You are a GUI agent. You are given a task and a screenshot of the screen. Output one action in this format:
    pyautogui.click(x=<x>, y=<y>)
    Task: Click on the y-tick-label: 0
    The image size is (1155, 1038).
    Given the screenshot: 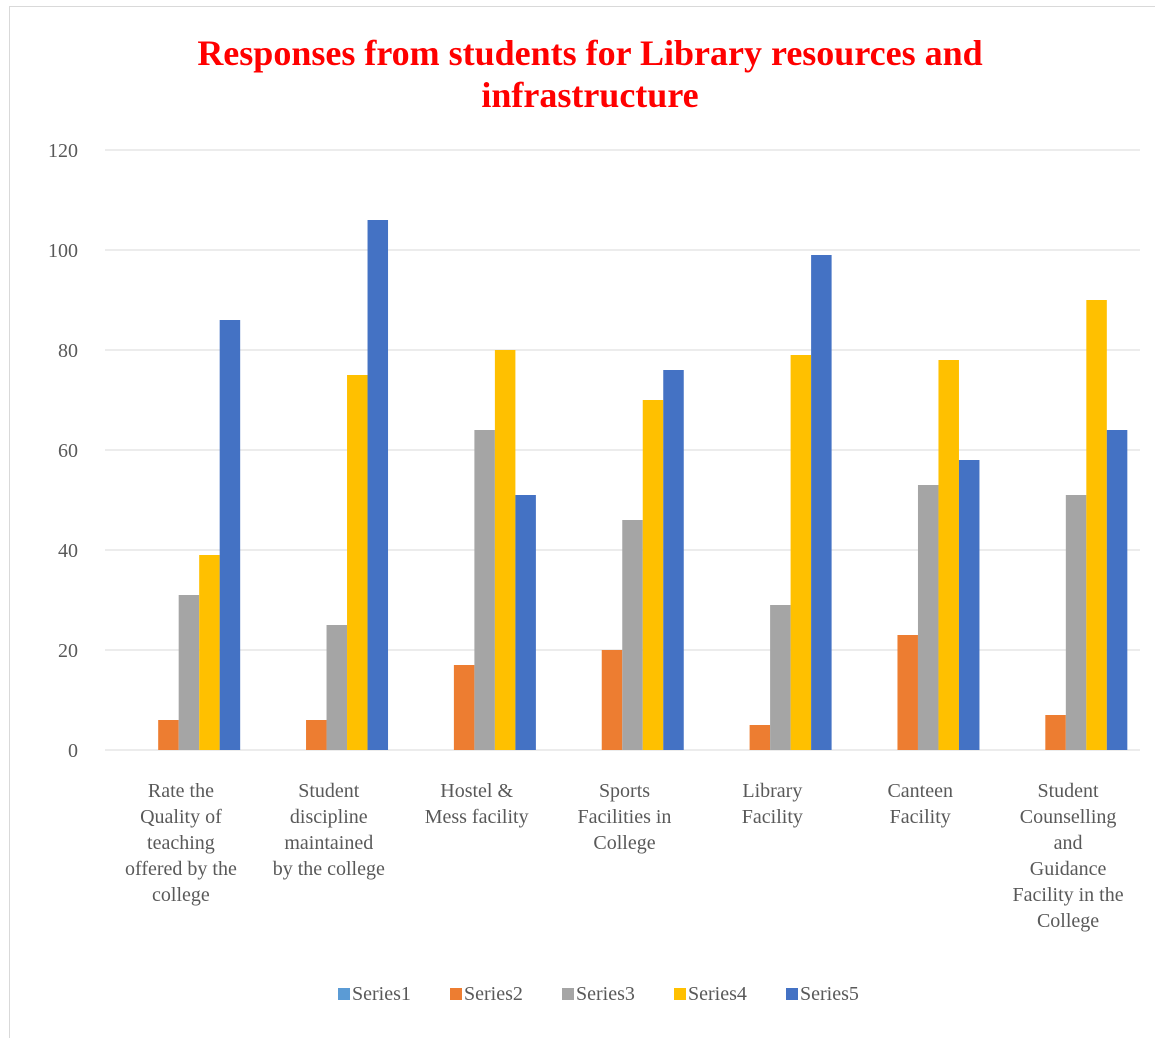 What is the action you would take?
    pyautogui.click(x=73, y=751)
    